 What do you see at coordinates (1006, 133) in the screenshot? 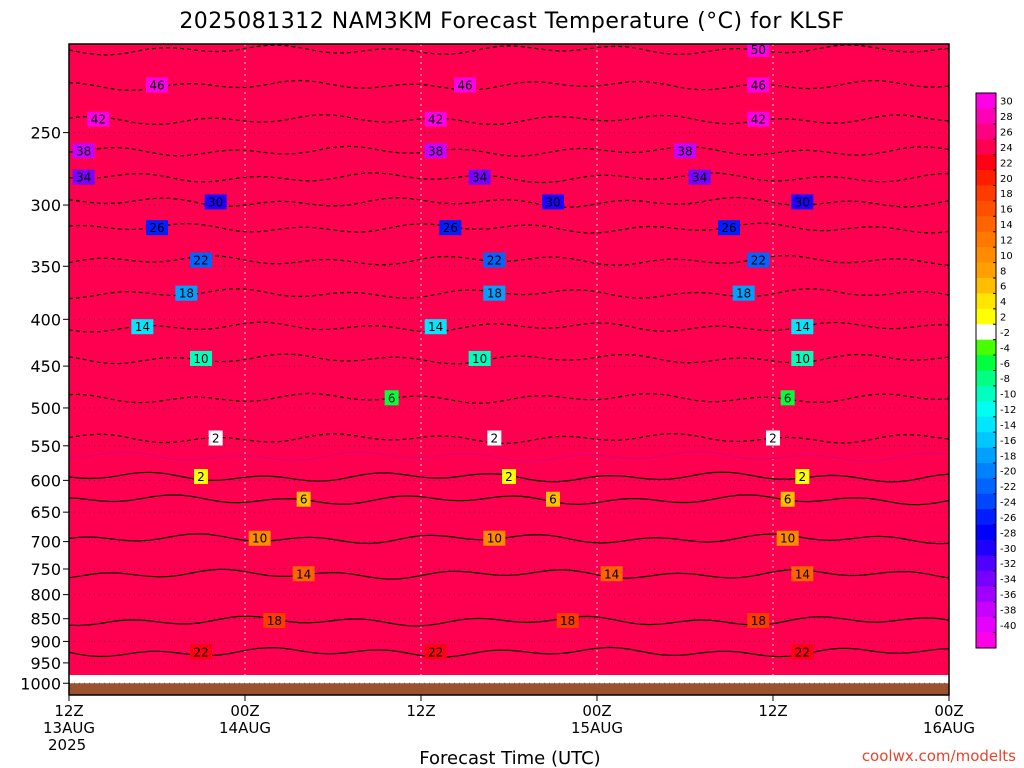
I see `colorbar-label: 26` at bounding box center [1006, 133].